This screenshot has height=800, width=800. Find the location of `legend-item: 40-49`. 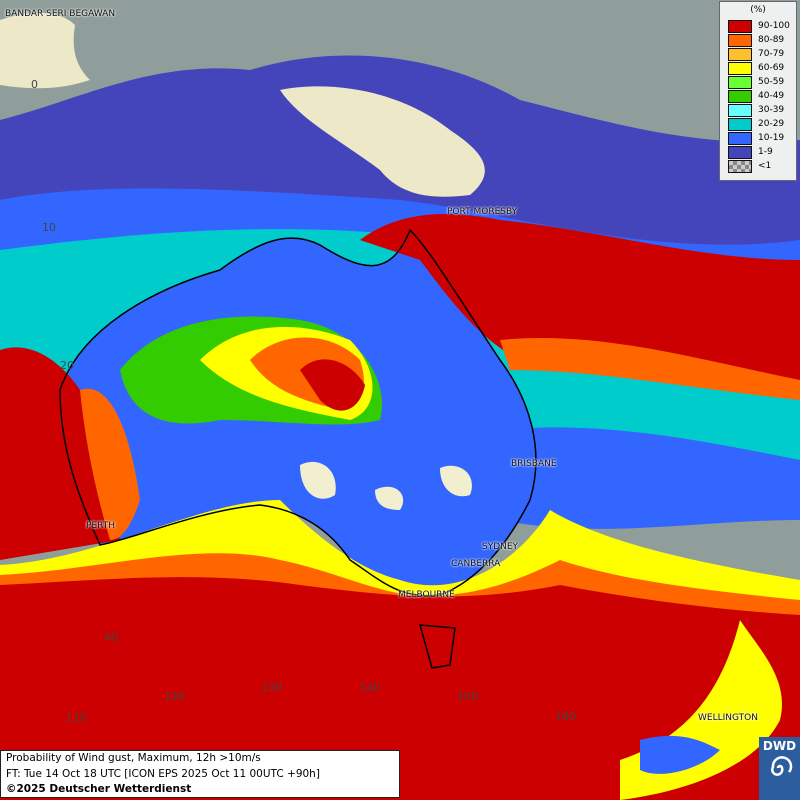

legend-item: 40-49 is located at coordinates (762, 96).